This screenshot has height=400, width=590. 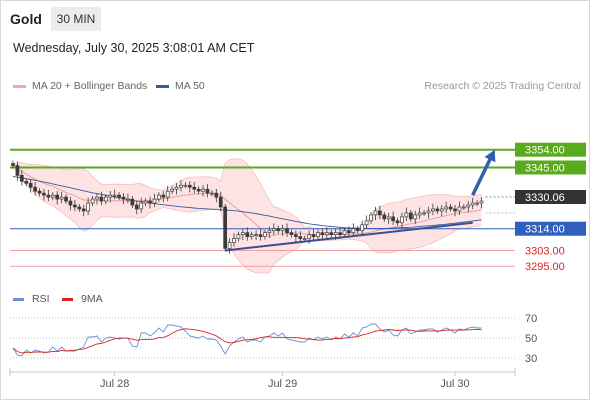 I want to click on rsi-tick-label: 70, so click(x=531, y=319).